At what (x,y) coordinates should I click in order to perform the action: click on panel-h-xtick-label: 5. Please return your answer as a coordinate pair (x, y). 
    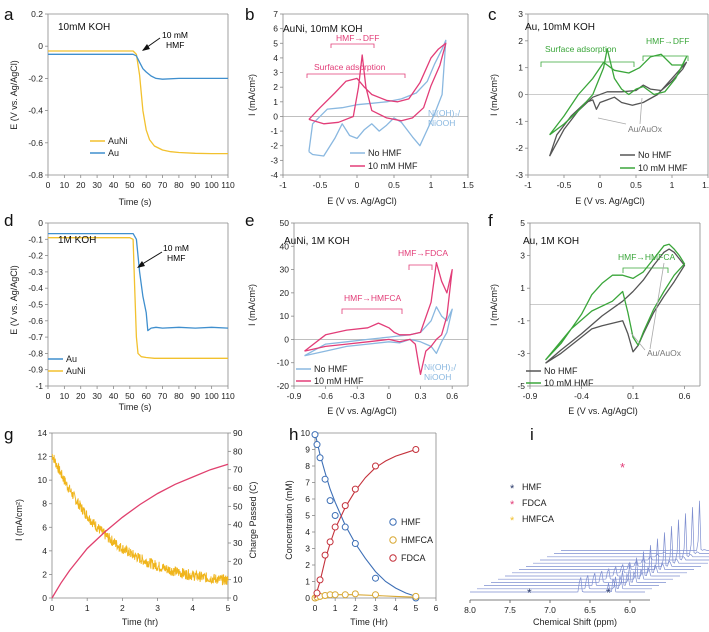
    Looking at the image, I should click on (415, 608).